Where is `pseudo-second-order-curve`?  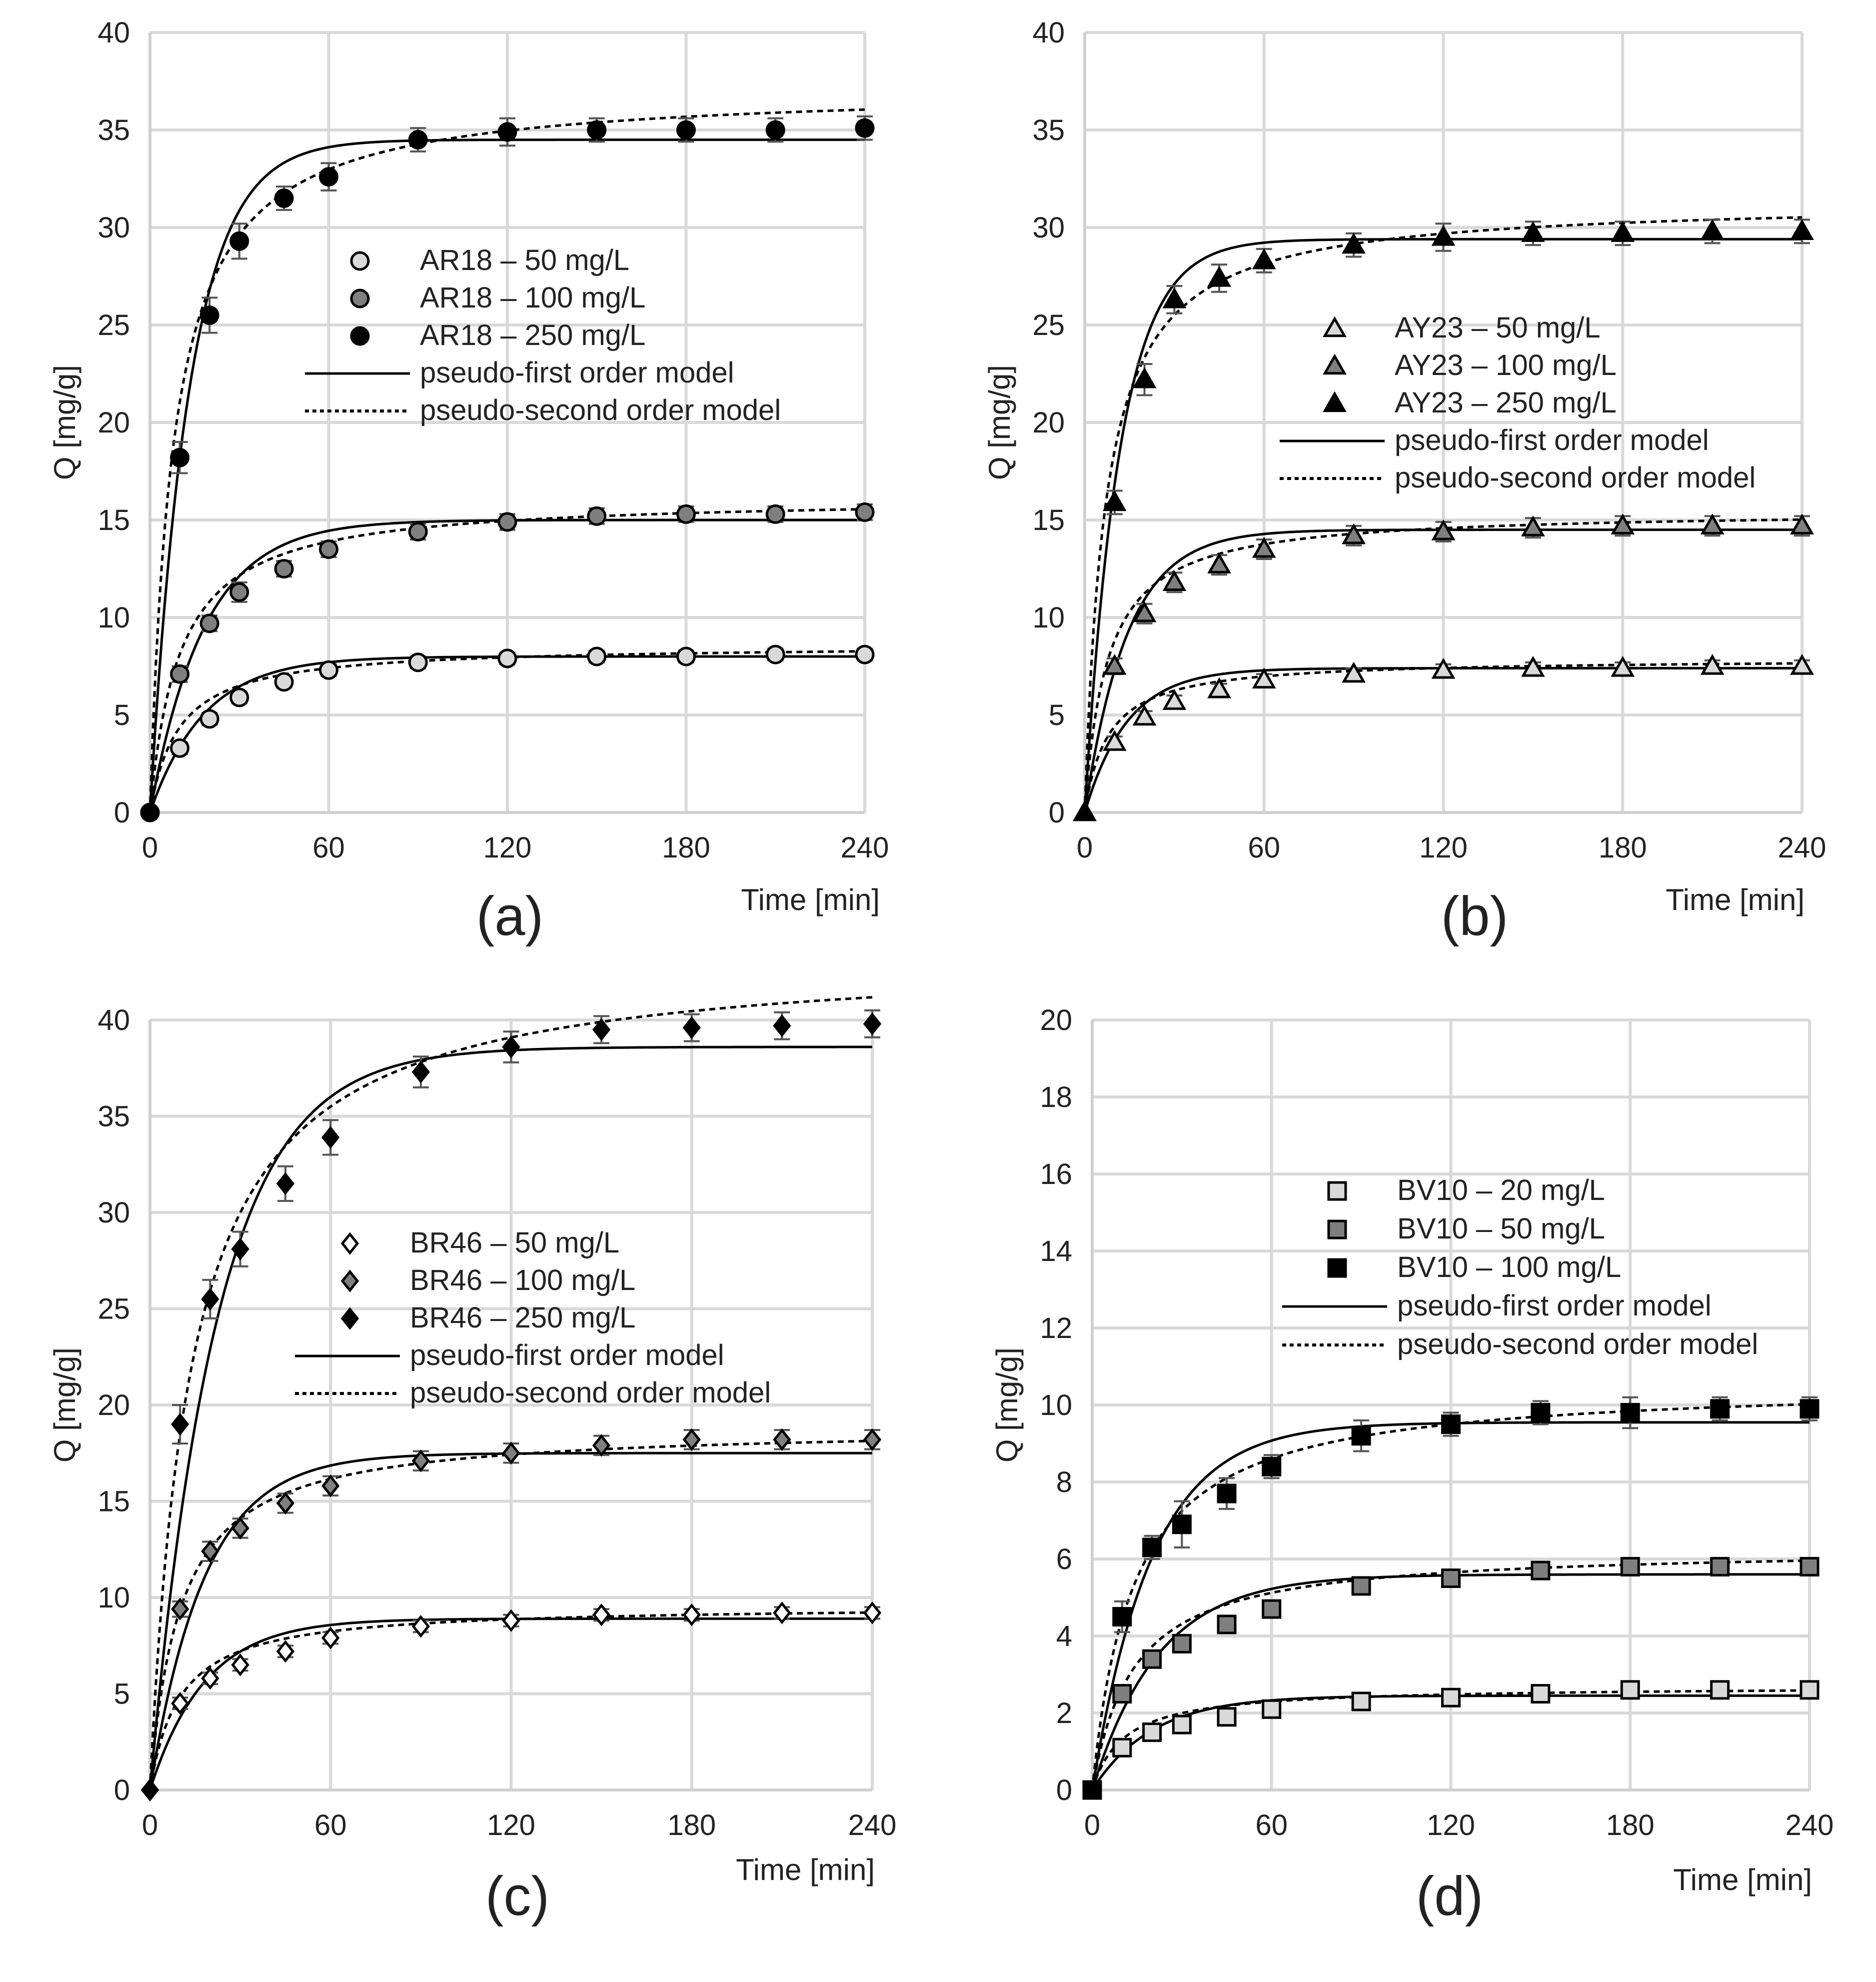
pseudo-second-order-curve is located at coordinates (1443, 665).